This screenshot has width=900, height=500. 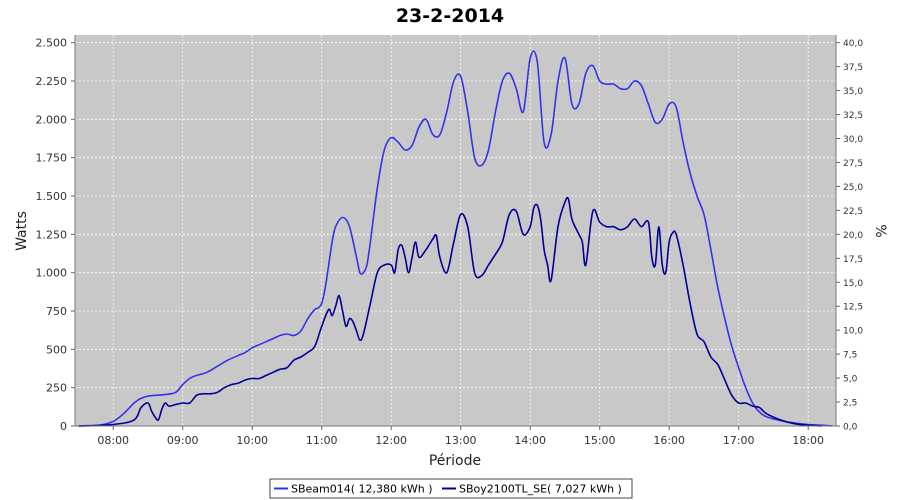 What do you see at coordinates (56, 349) in the screenshot?
I see `y-tick-label: 500` at bounding box center [56, 349].